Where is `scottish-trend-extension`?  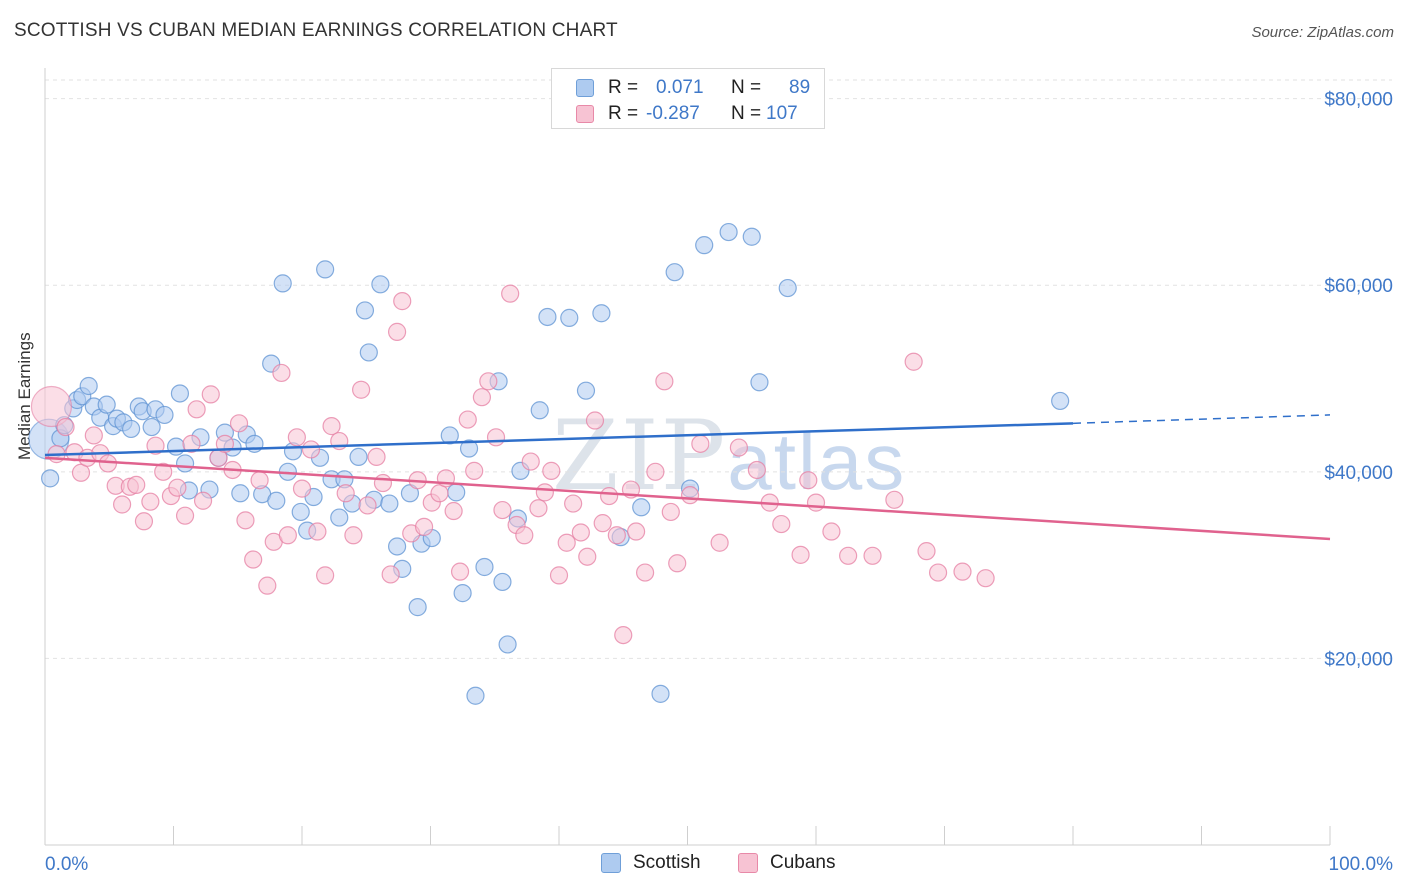 scottish-trend-extension is located at coordinates (1201, 419).